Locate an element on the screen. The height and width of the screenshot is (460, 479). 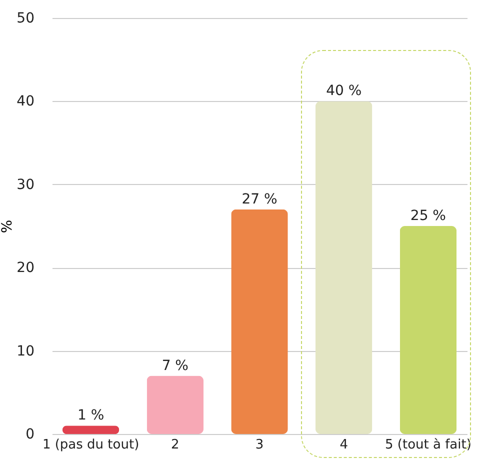
data-label: 25 % is located at coordinates (428, 216).